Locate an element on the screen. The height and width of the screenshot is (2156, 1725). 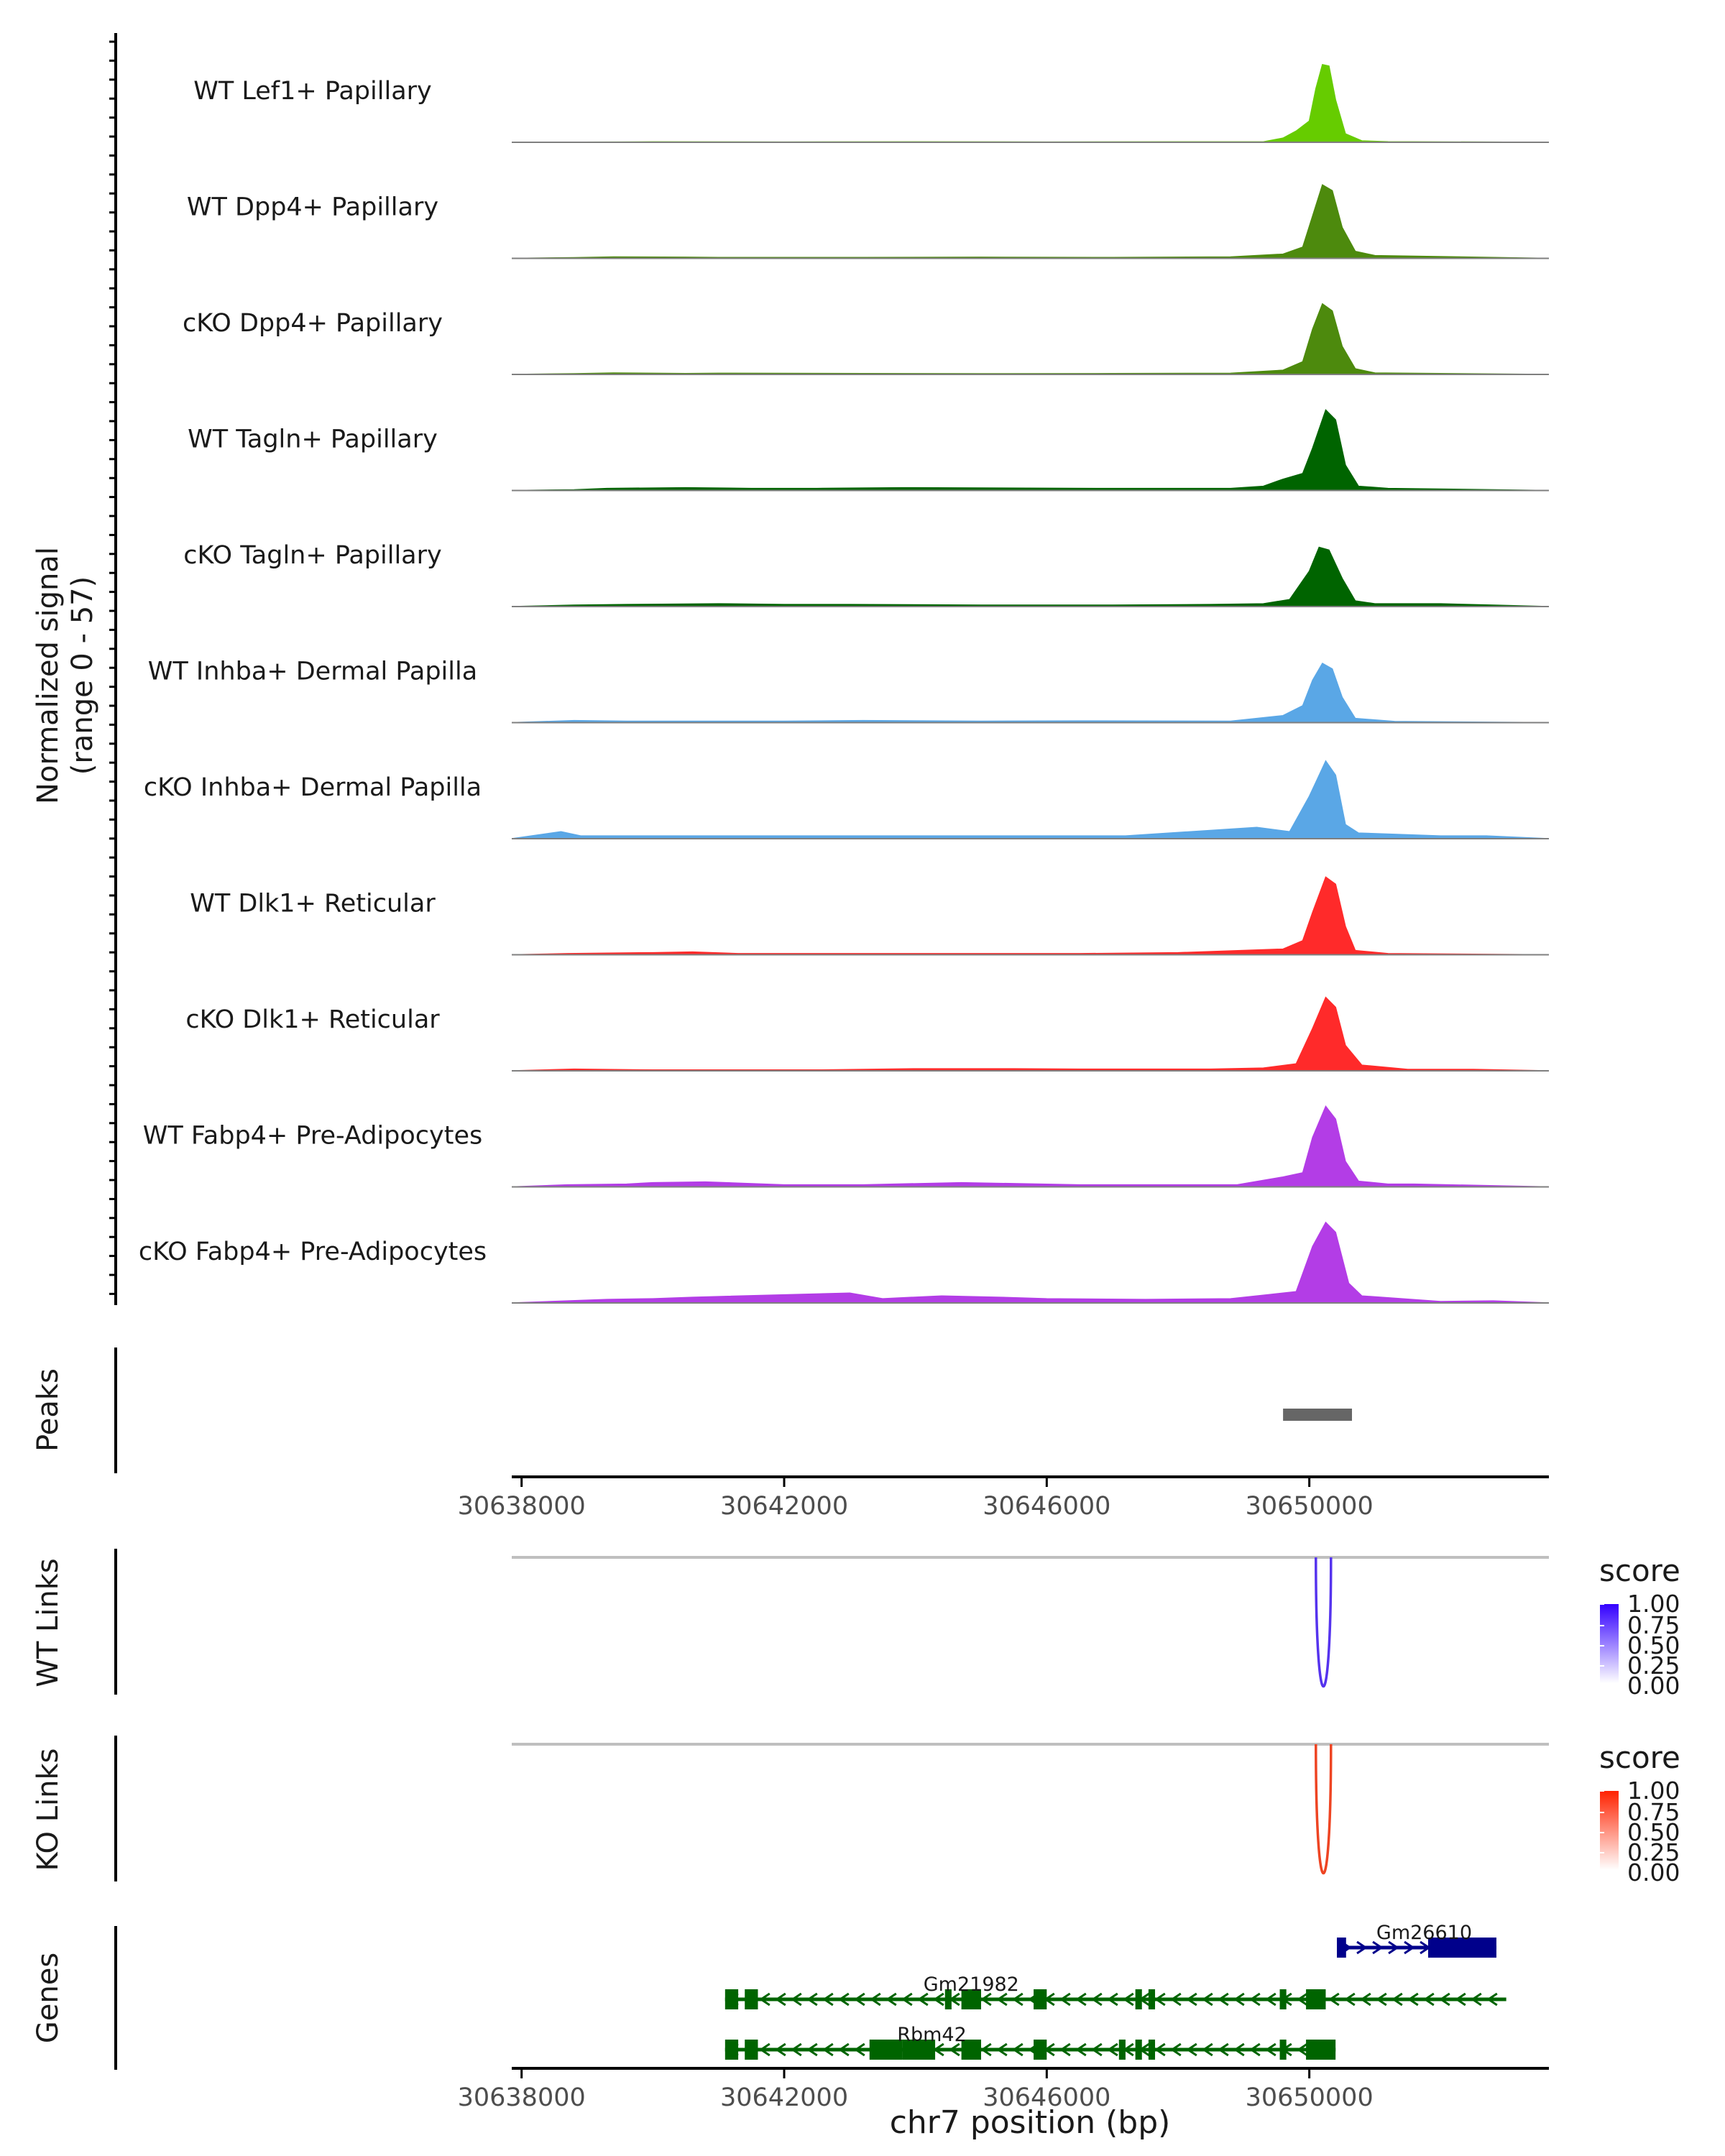
coverage-area-cko-dlk1-reticular is located at coordinates (1030, 1034).